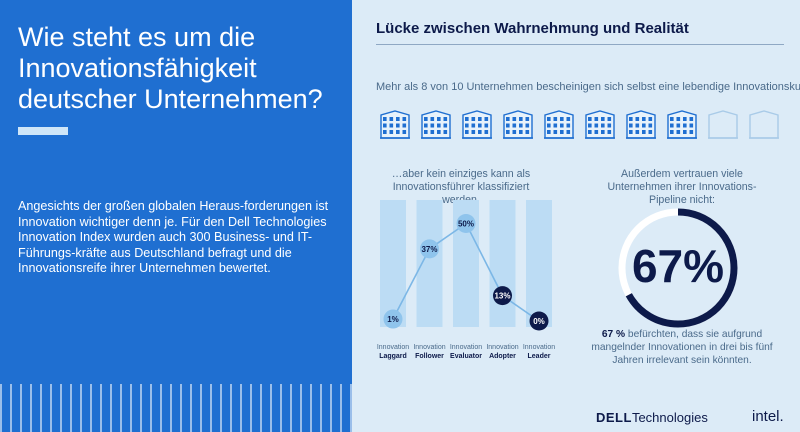 This screenshot has width=800, height=432. What do you see at coordinates (613, 334) in the screenshot?
I see `pipeline-note-bold: 67 %` at bounding box center [613, 334].